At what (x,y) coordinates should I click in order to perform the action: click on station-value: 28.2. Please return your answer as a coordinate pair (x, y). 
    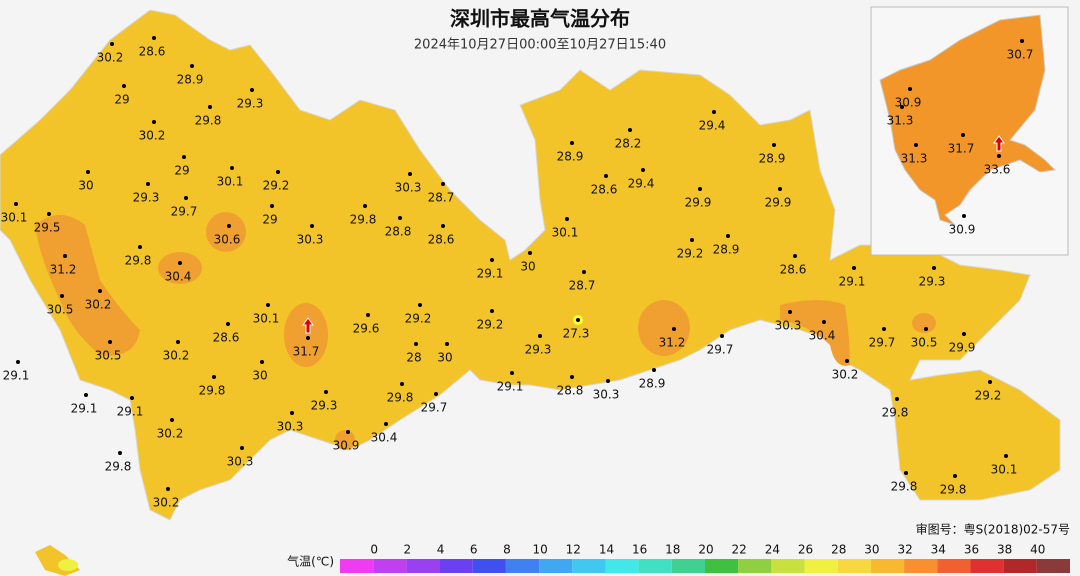
    Looking at the image, I should click on (628, 144).